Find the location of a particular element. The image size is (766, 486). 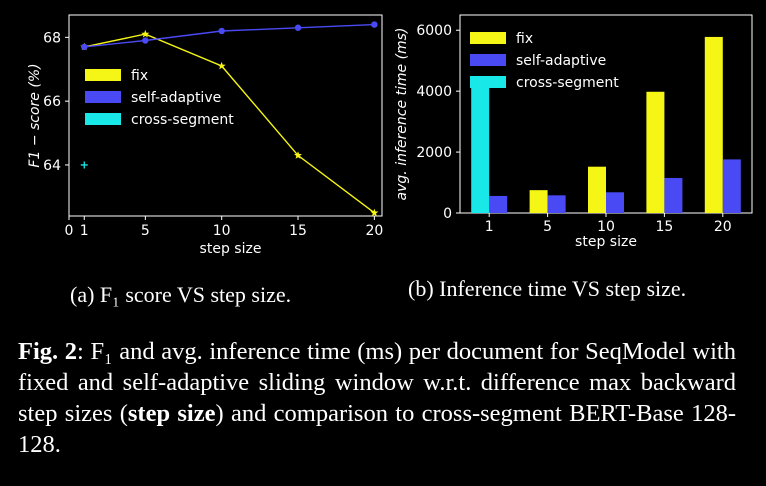

legend-a-label-0: fix is located at coordinates (139, 76).